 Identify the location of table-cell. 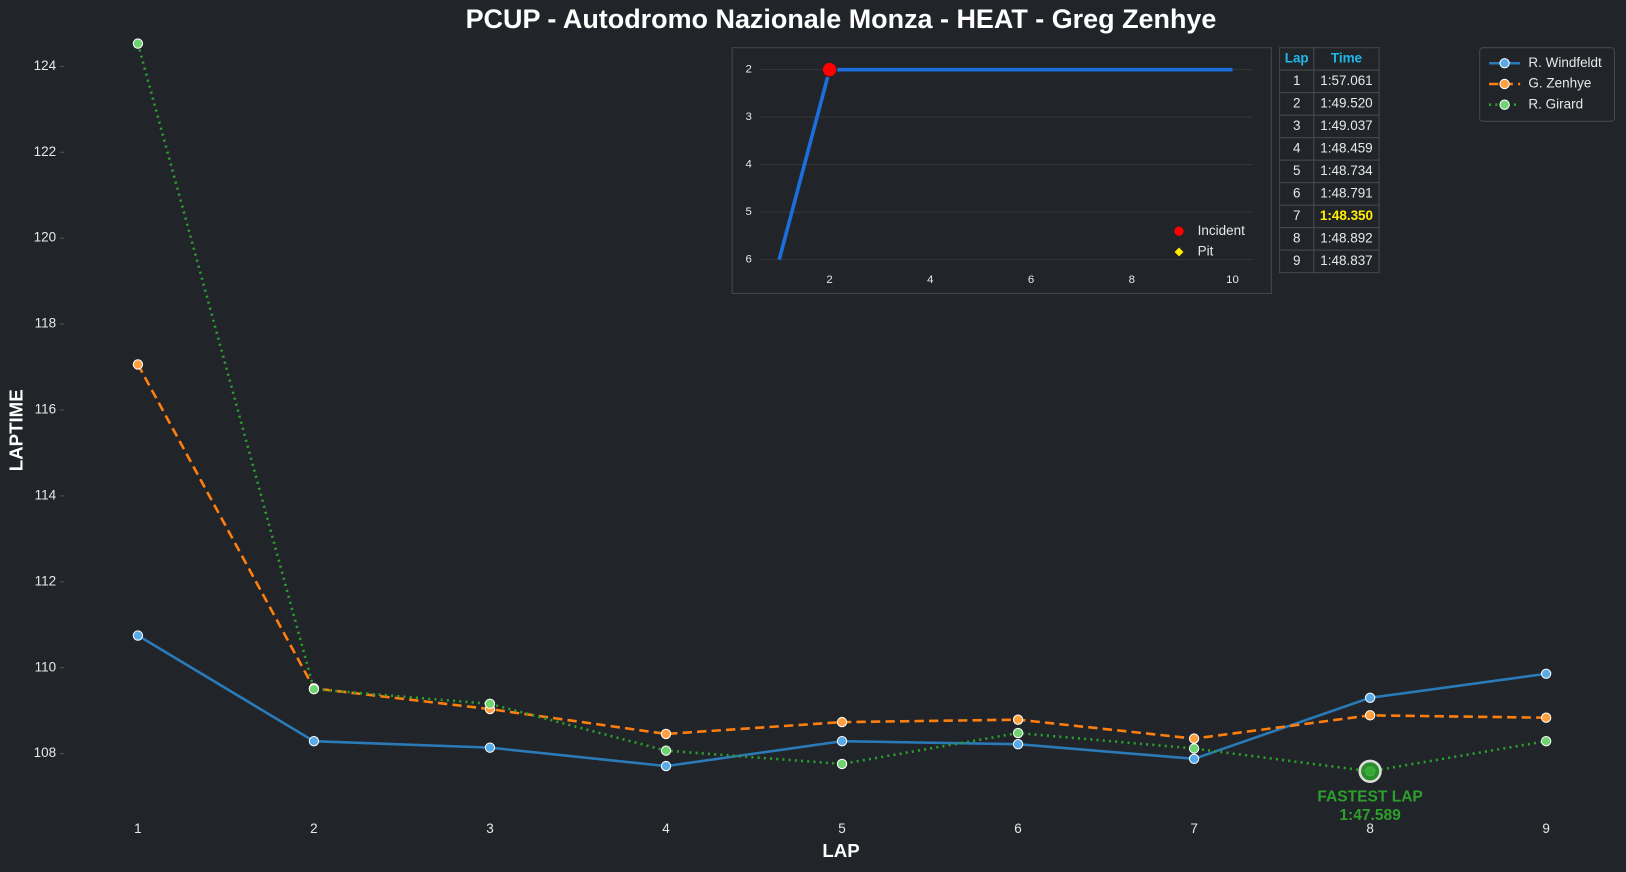
(1346, 261).